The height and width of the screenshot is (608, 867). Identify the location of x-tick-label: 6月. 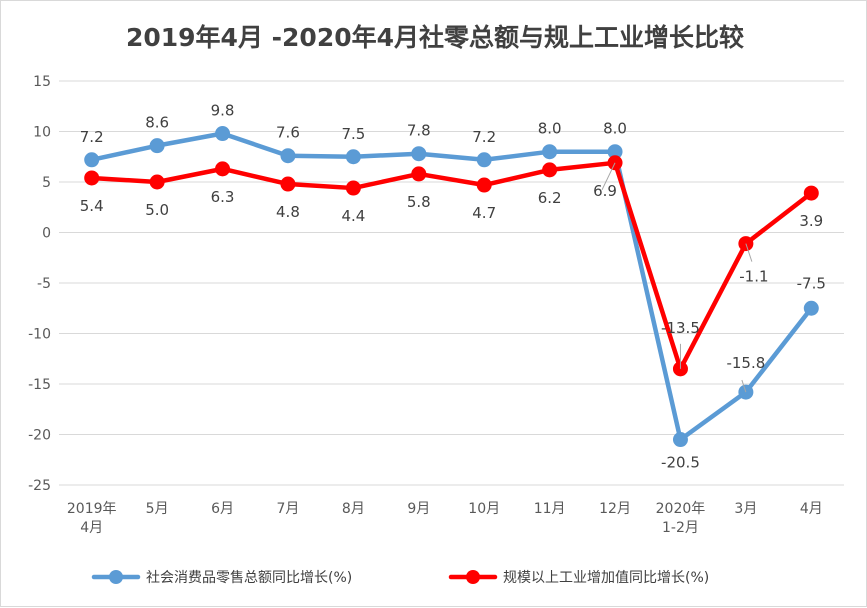
(222, 509).